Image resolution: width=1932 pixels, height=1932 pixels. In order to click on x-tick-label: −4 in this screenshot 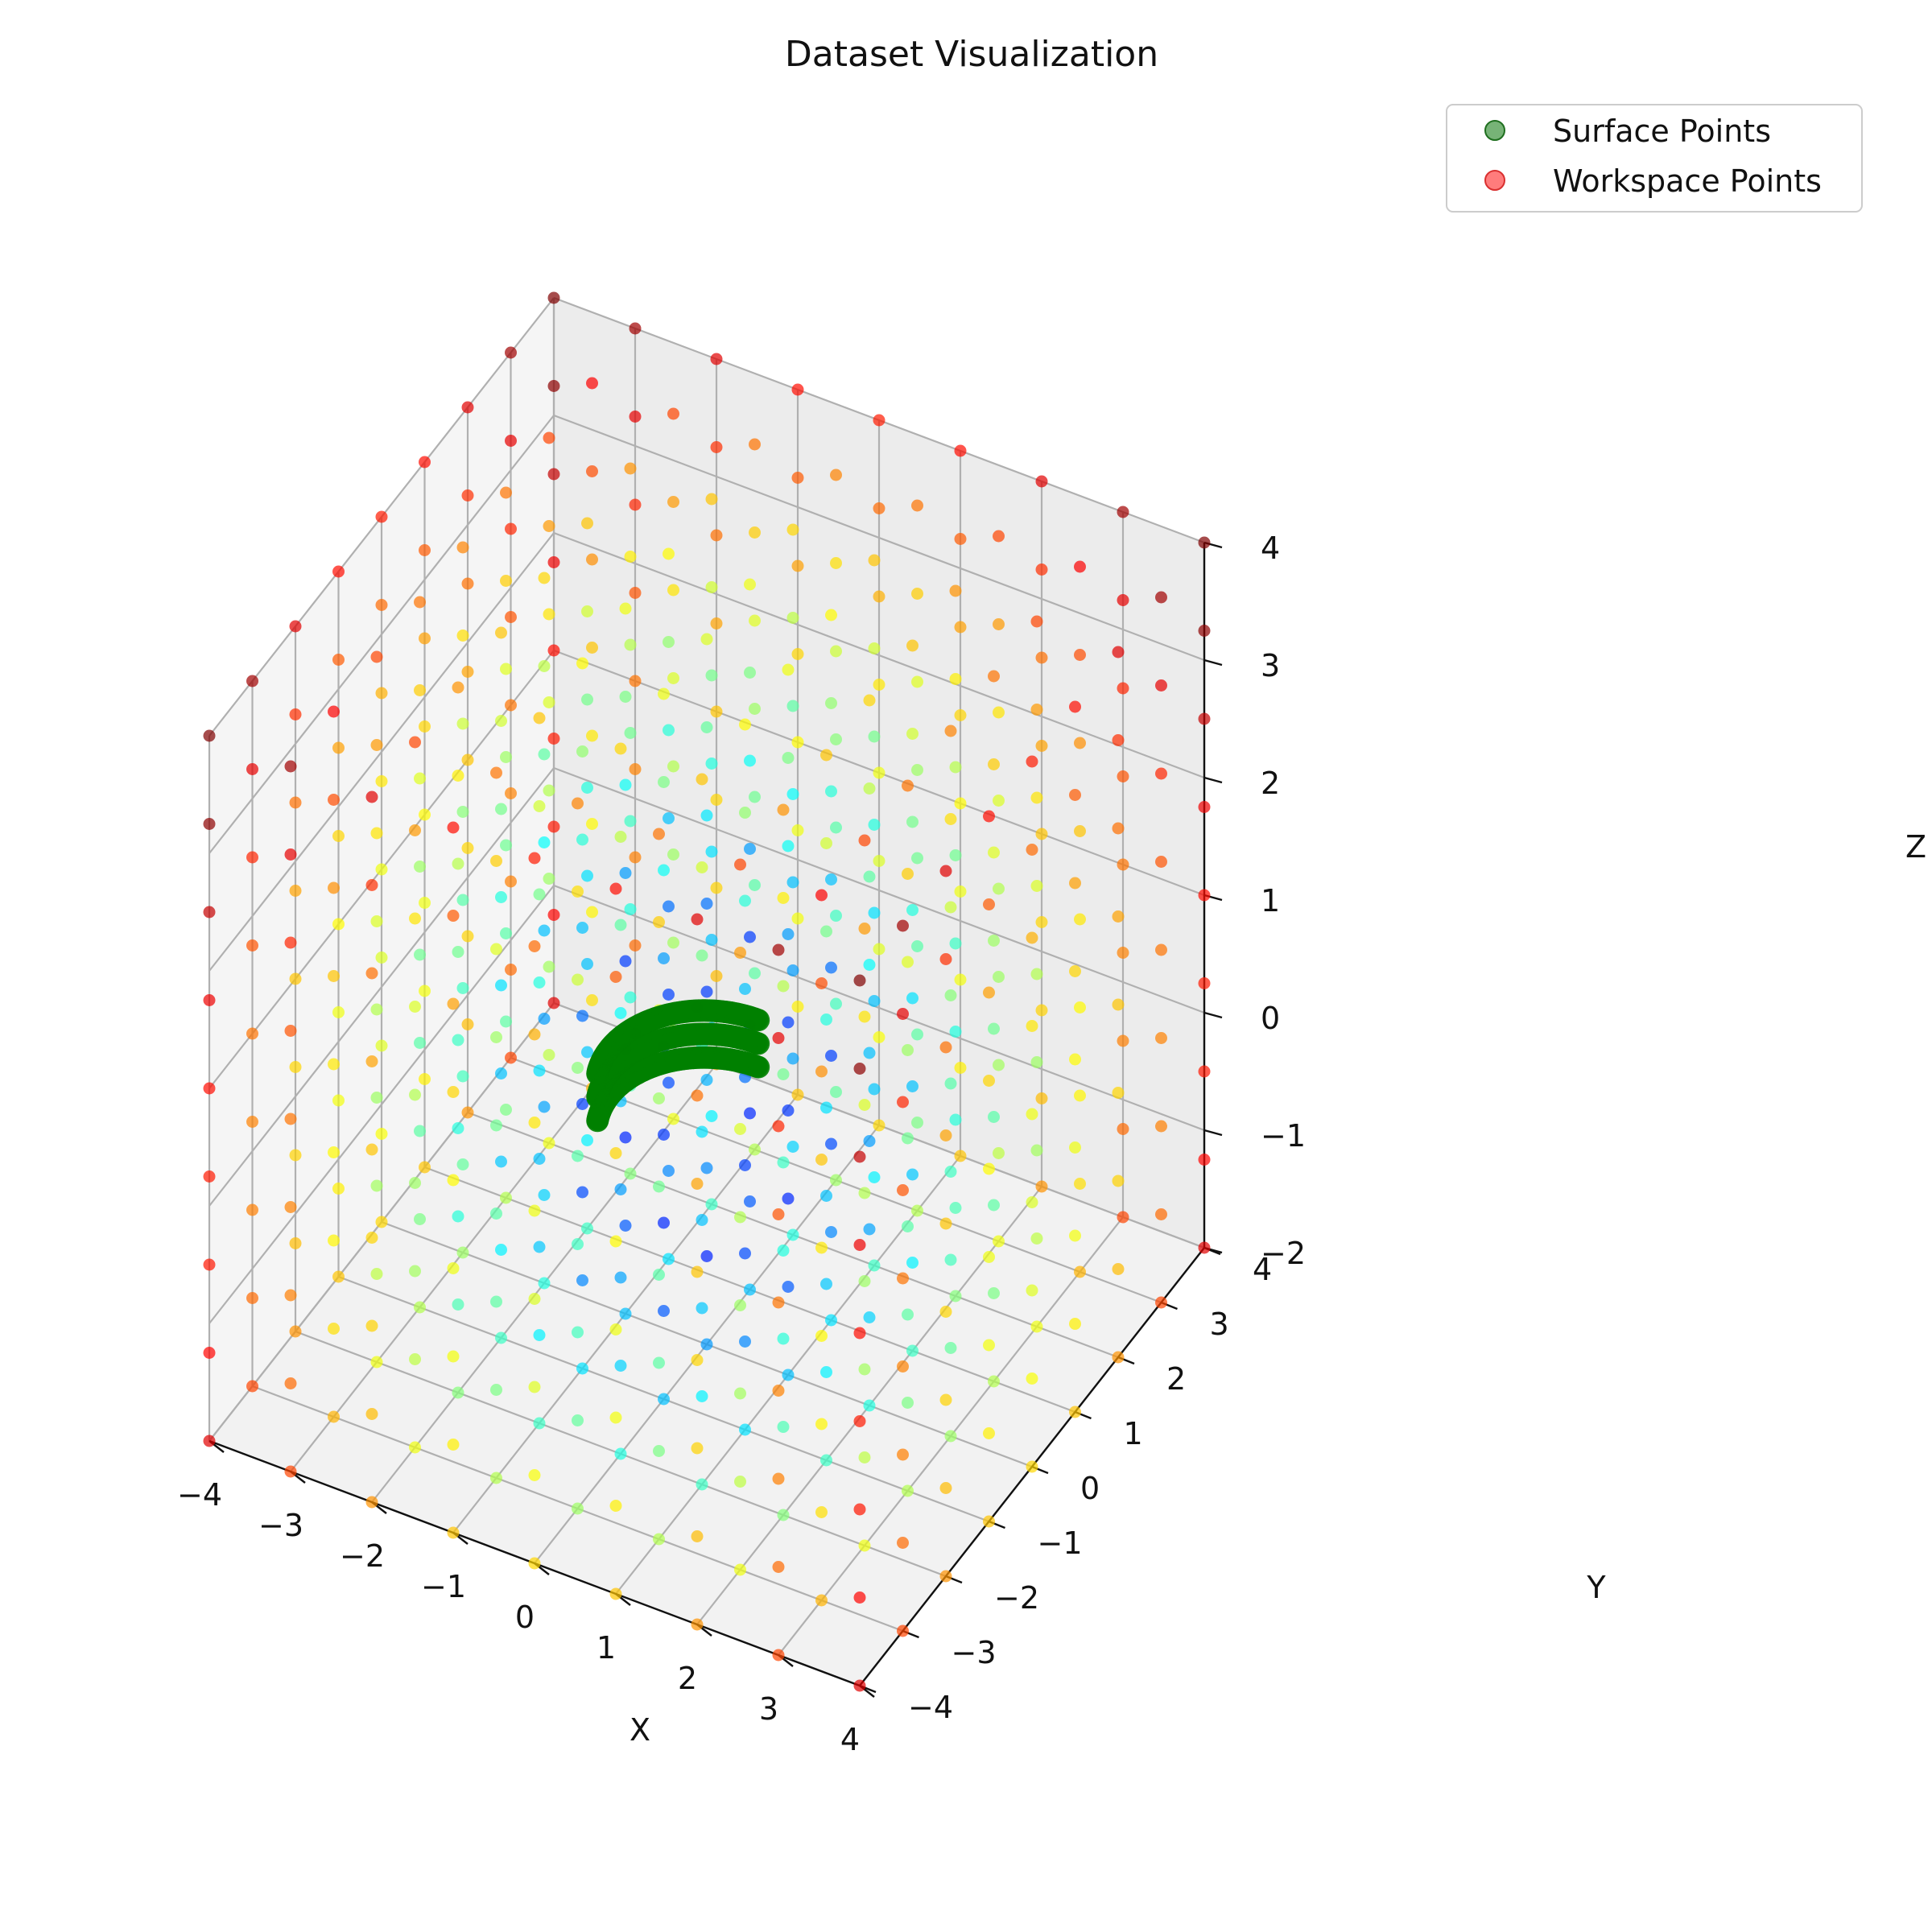, I will do `click(199, 1495)`.